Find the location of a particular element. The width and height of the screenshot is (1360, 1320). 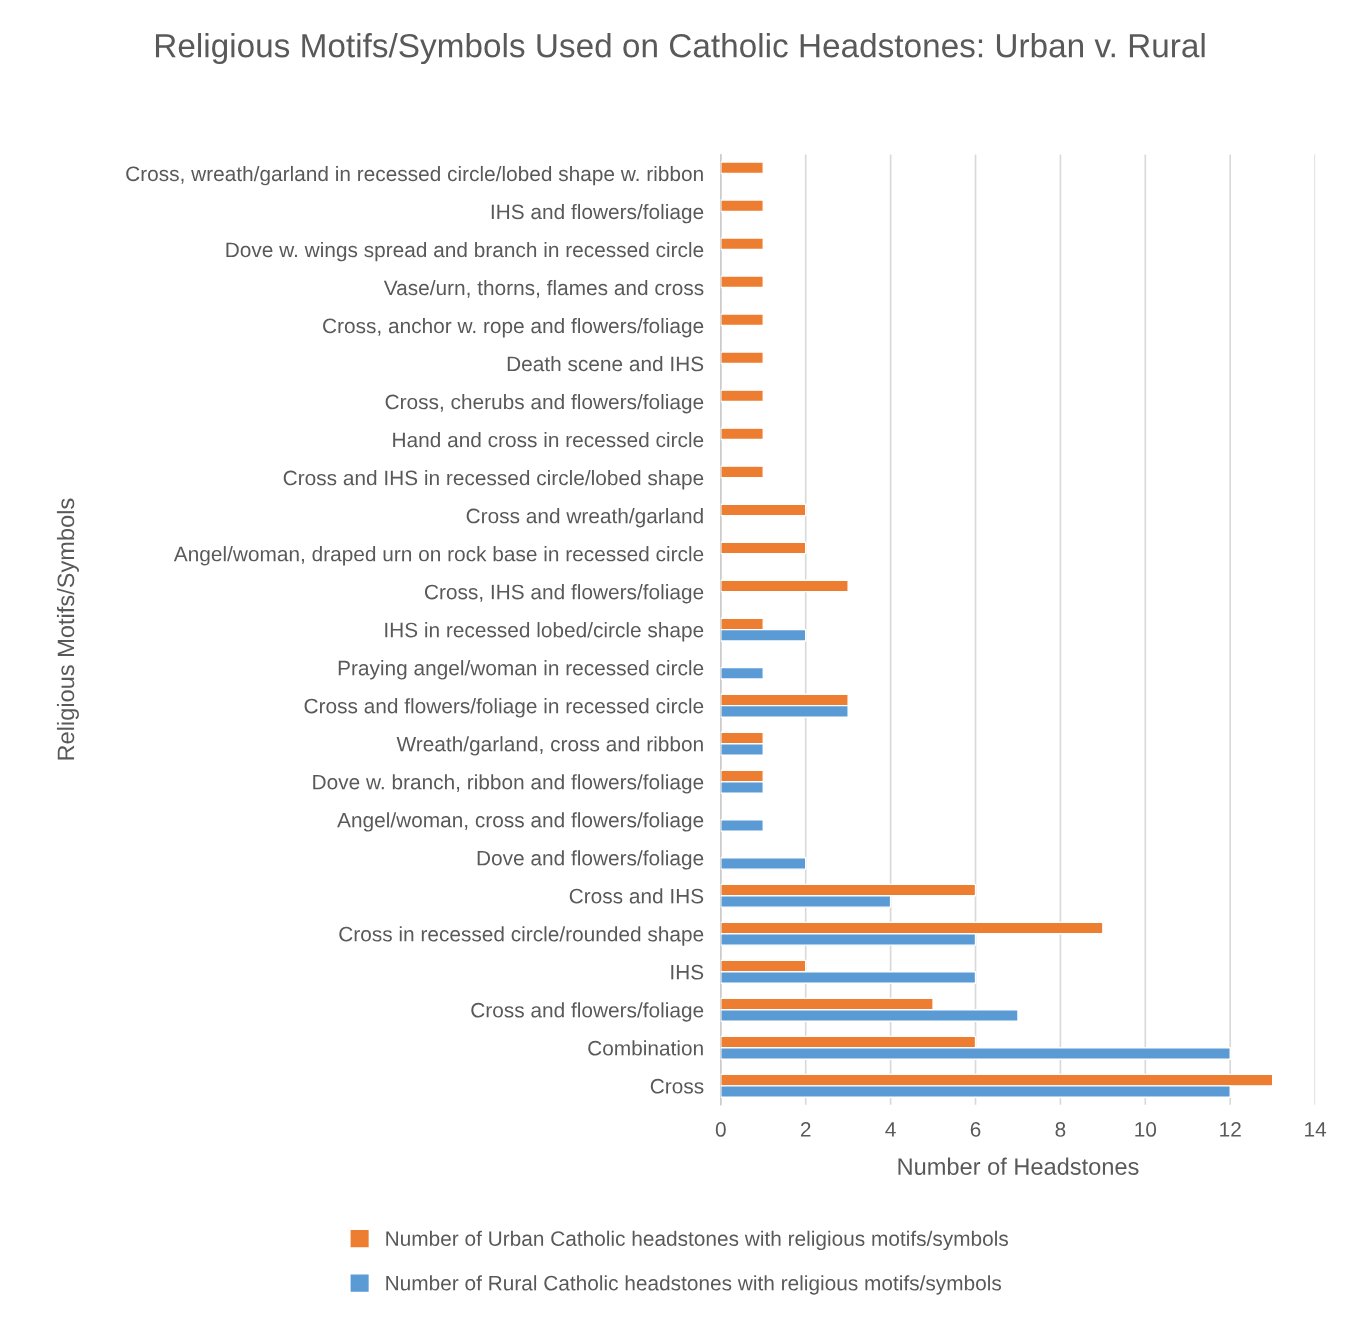

y-tick-label: Vase/urn, thorns, flames and cross is located at coordinates (543, 288).